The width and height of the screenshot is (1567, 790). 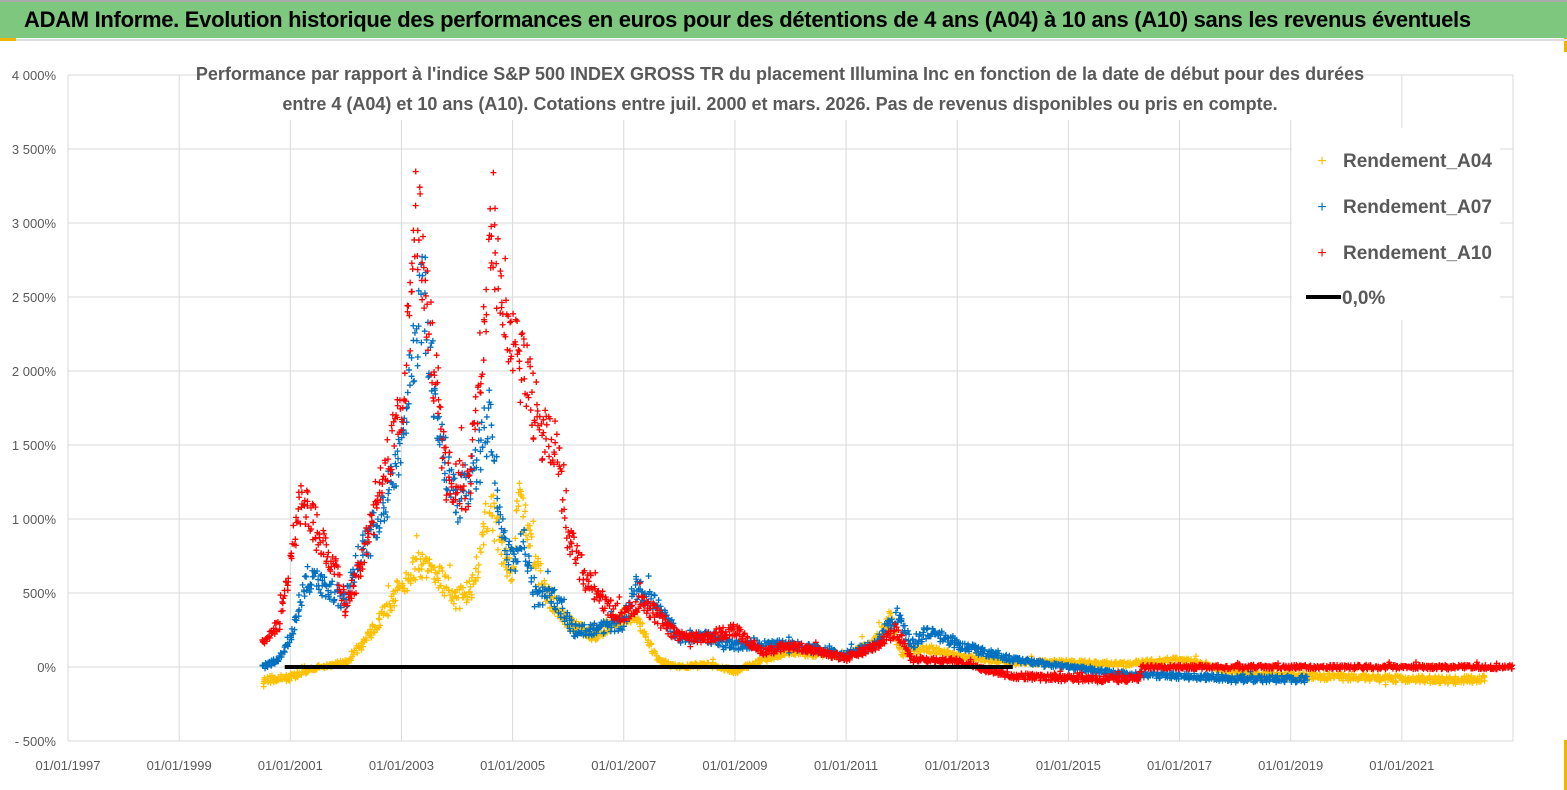 What do you see at coordinates (34, 371) in the screenshot?
I see `y-tick-label: 2 000%` at bounding box center [34, 371].